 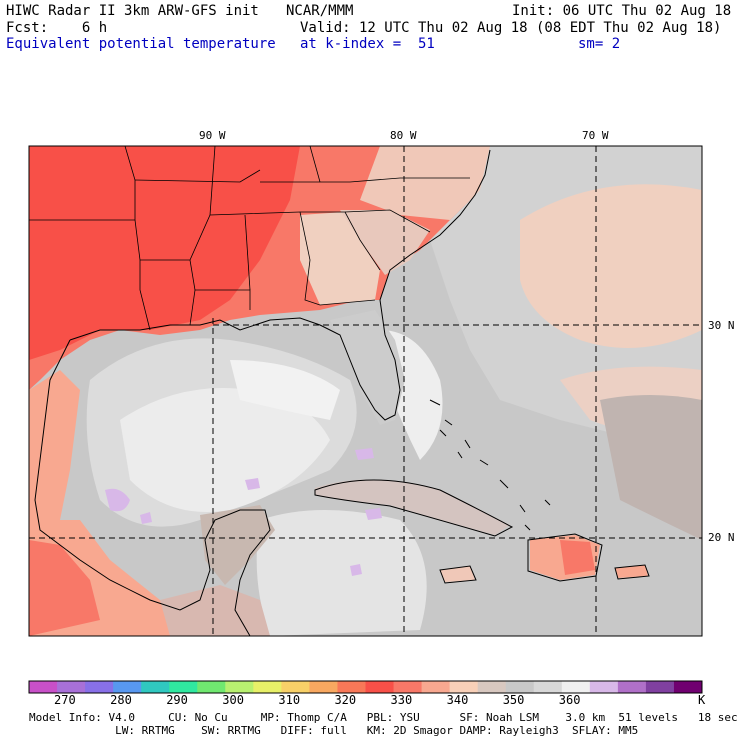 I want to click on field-name: Equivalent potential temperature, so click(x=141, y=44).